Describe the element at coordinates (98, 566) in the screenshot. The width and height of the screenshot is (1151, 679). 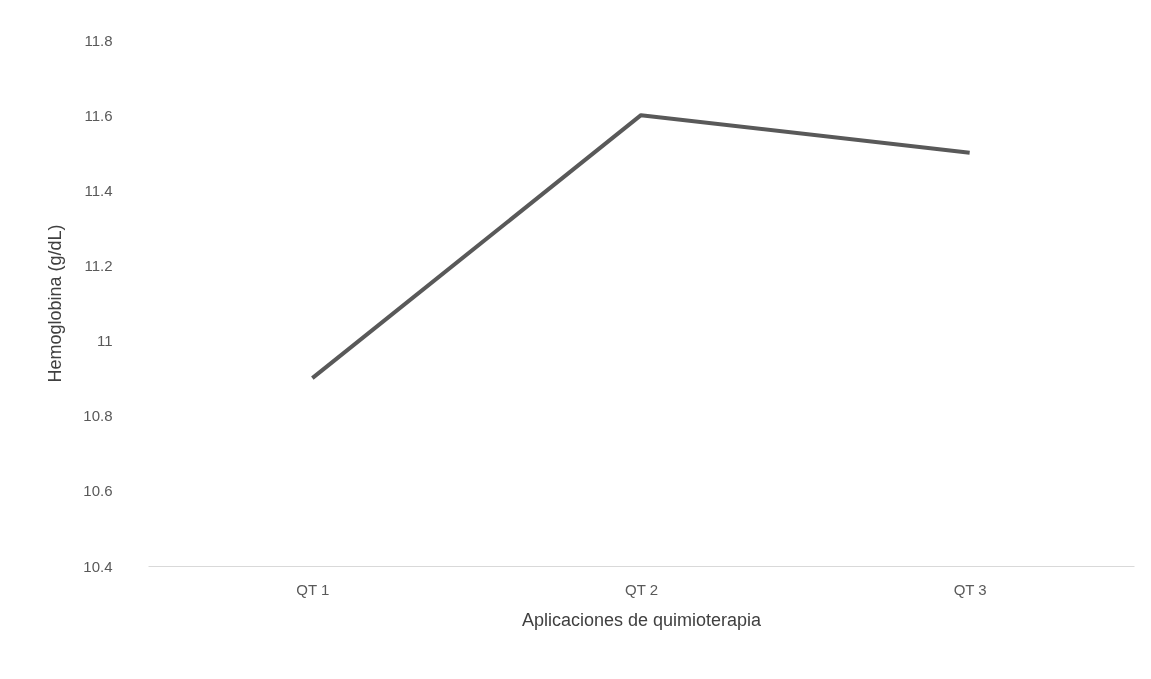
I see `y-tick-label: 10.4` at that location.